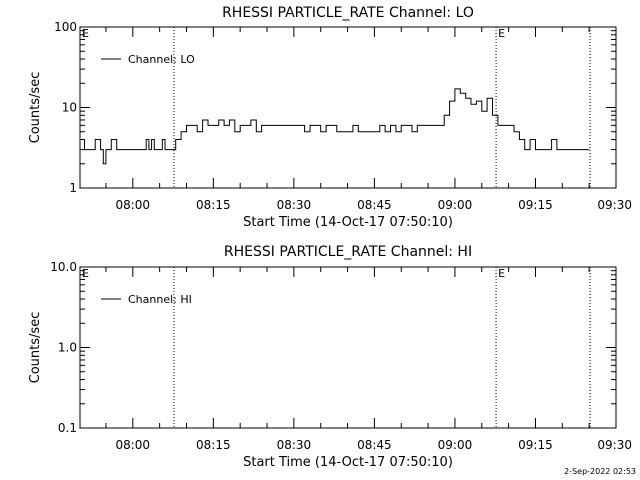 The image size is (640, 480). What do you see at coordinates (614, 205) in the screenshot?
I see `panel1-x-tick-label: 09:30` at bounding box center [614, 205].